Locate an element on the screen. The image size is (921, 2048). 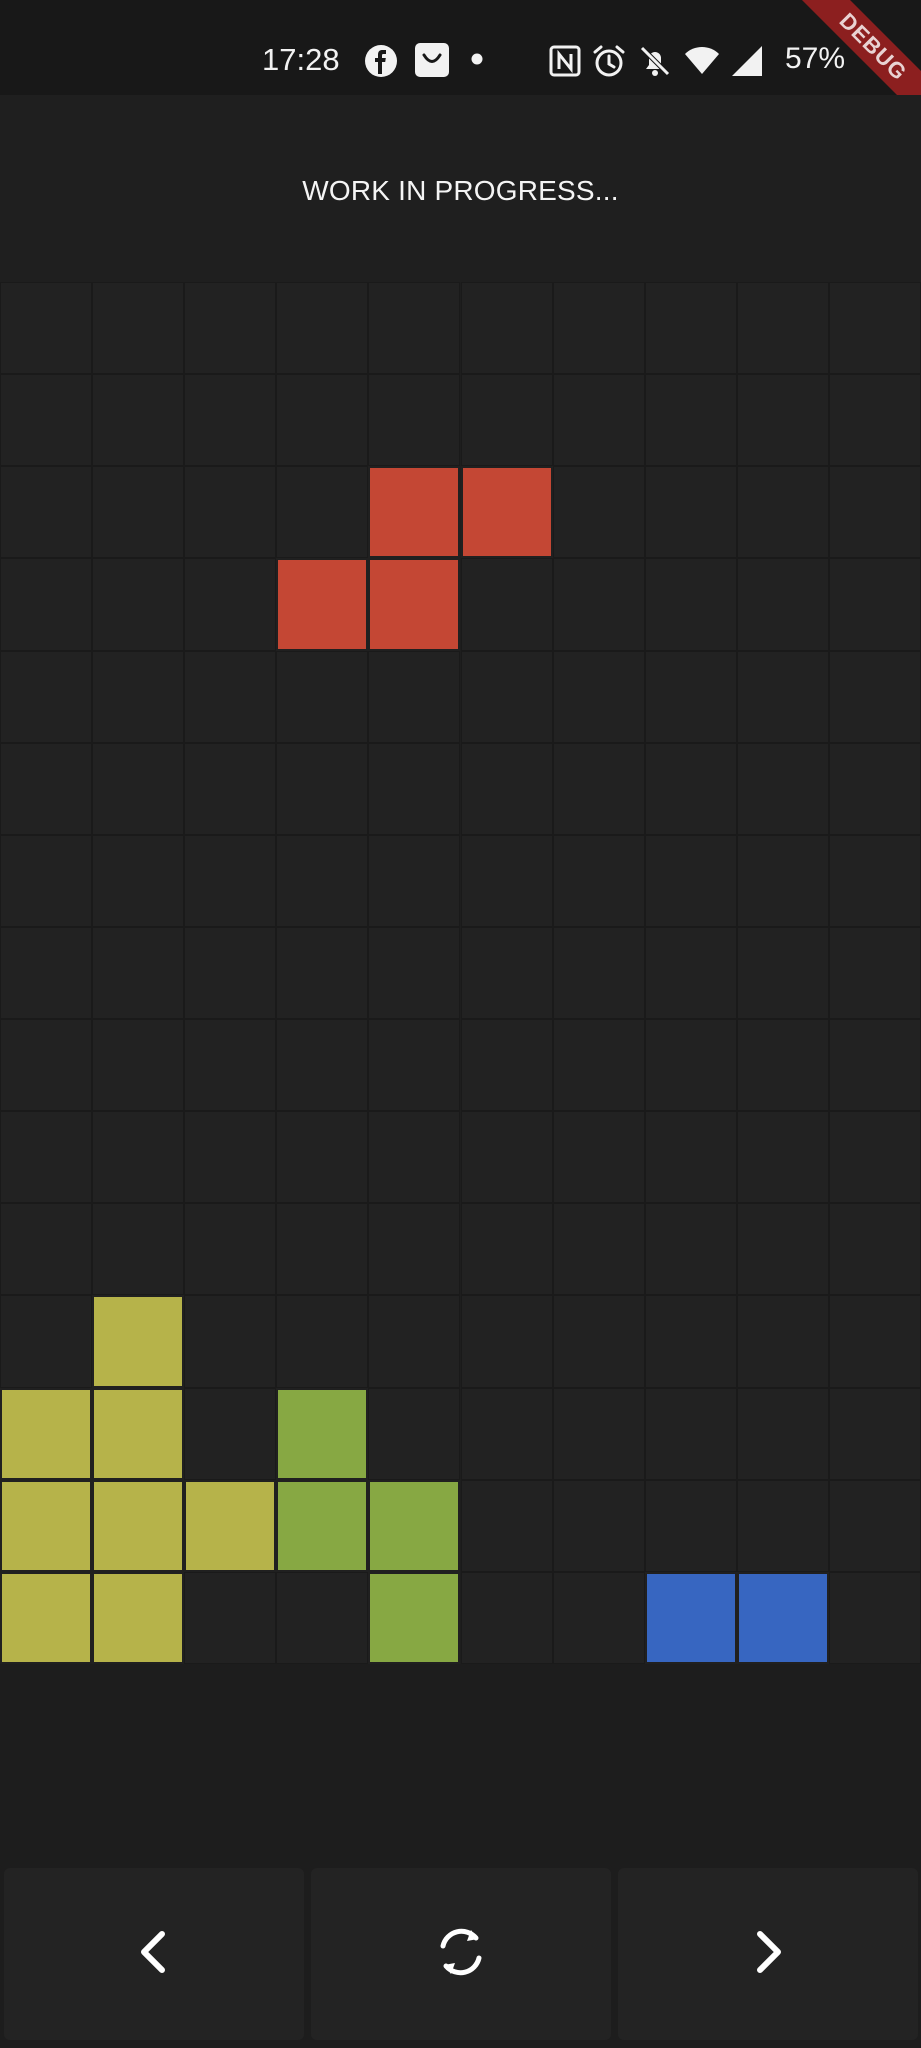
status-time: 17:28 is located at coordinates (301, 59).